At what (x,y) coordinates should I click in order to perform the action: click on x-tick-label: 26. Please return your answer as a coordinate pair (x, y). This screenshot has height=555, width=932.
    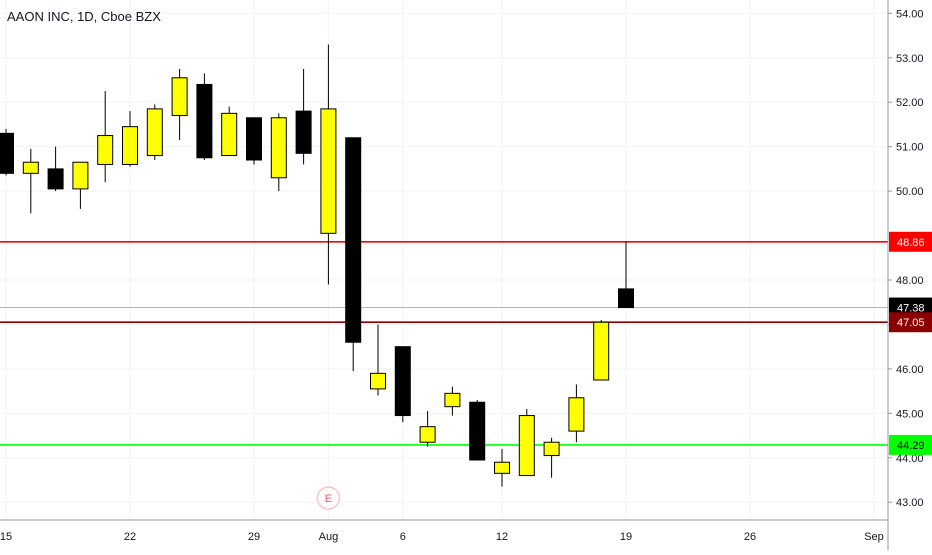
    Looking at the image, I should click on (750, 537).